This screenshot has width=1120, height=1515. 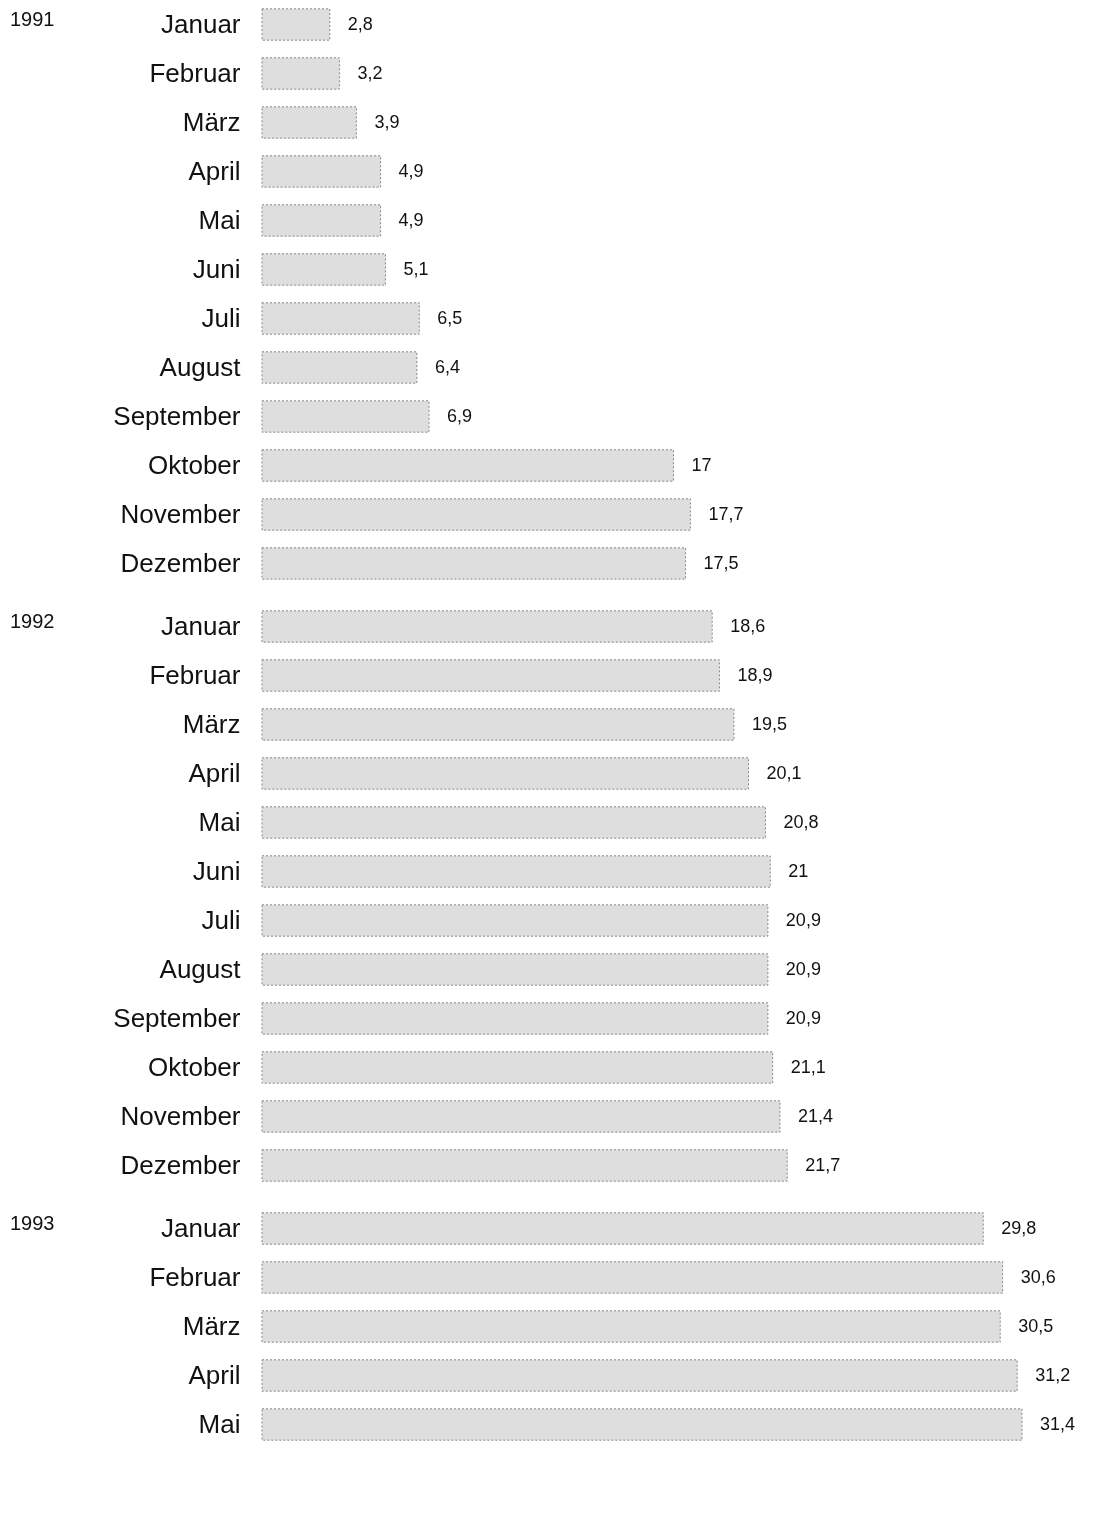 What do you see at coordinates (32, 19) in the screenshot?
I see `text: 1991` at bounding box center [32, 19].